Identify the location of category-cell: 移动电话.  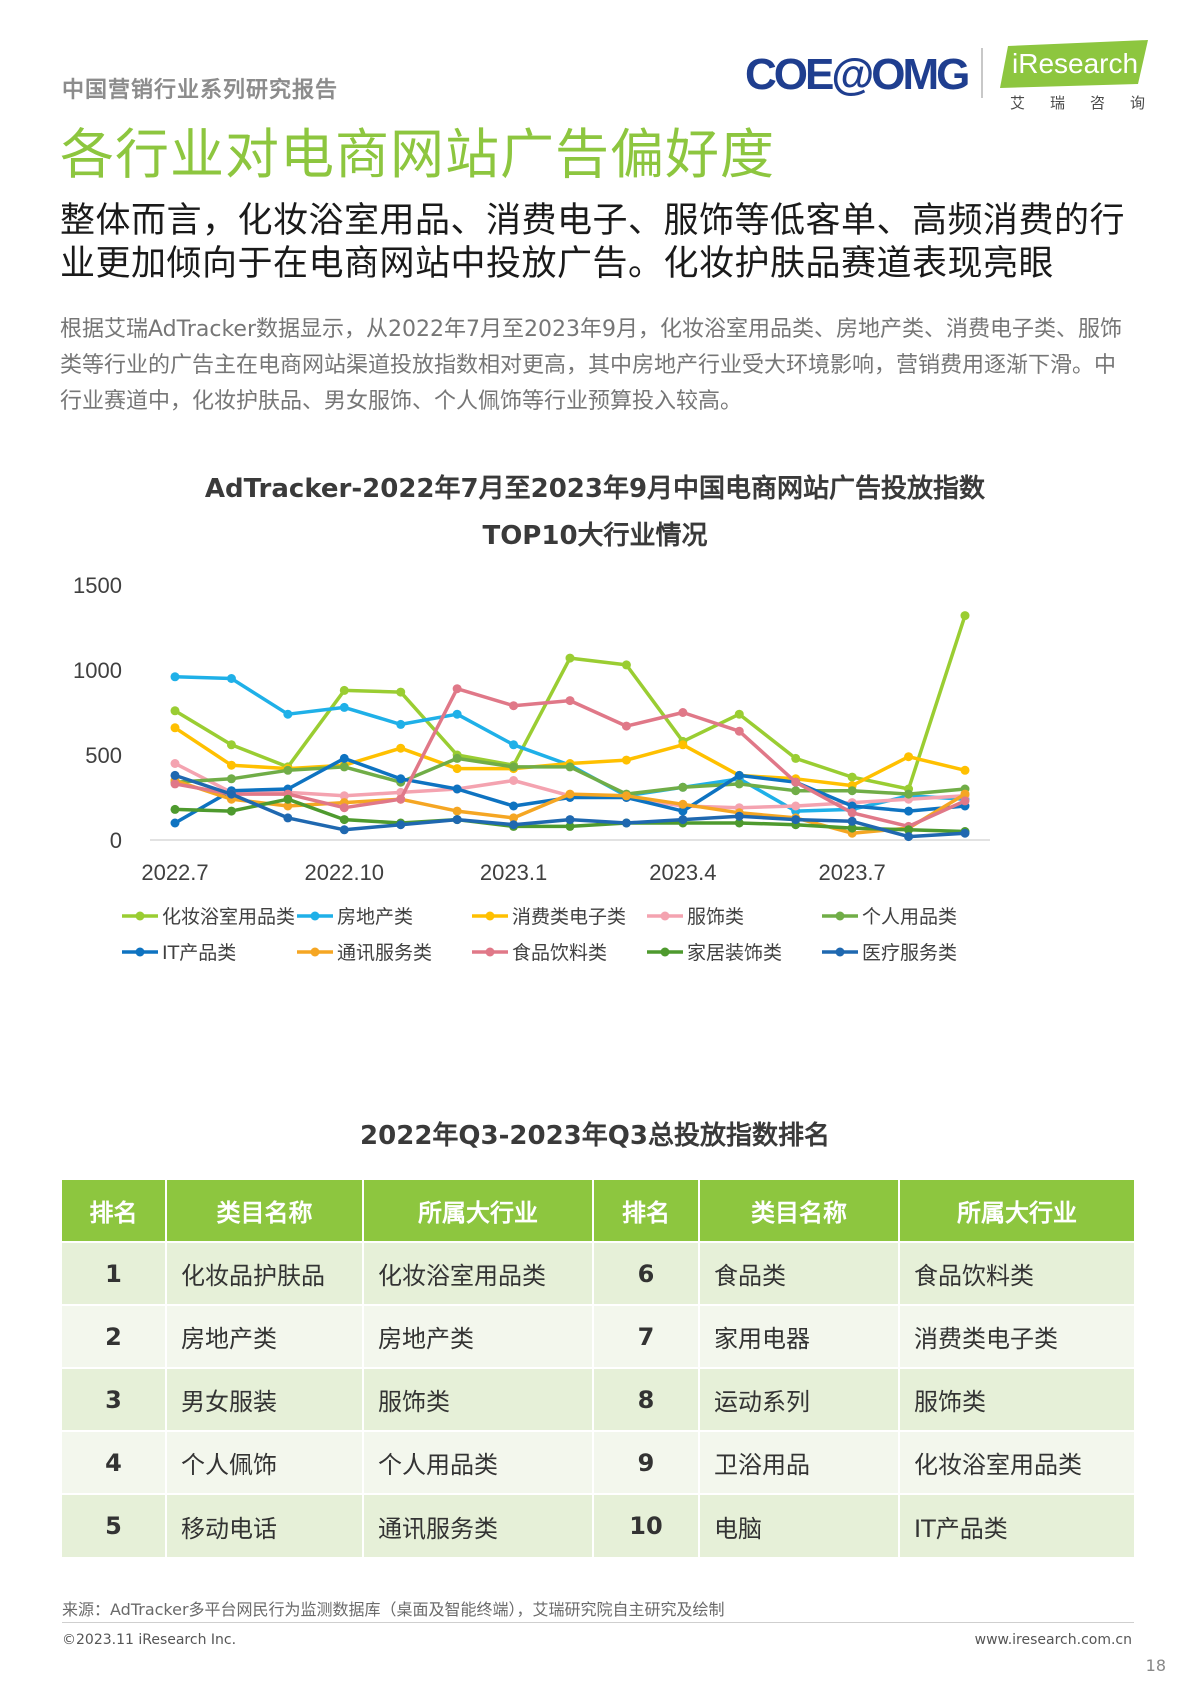
(265, 1525).